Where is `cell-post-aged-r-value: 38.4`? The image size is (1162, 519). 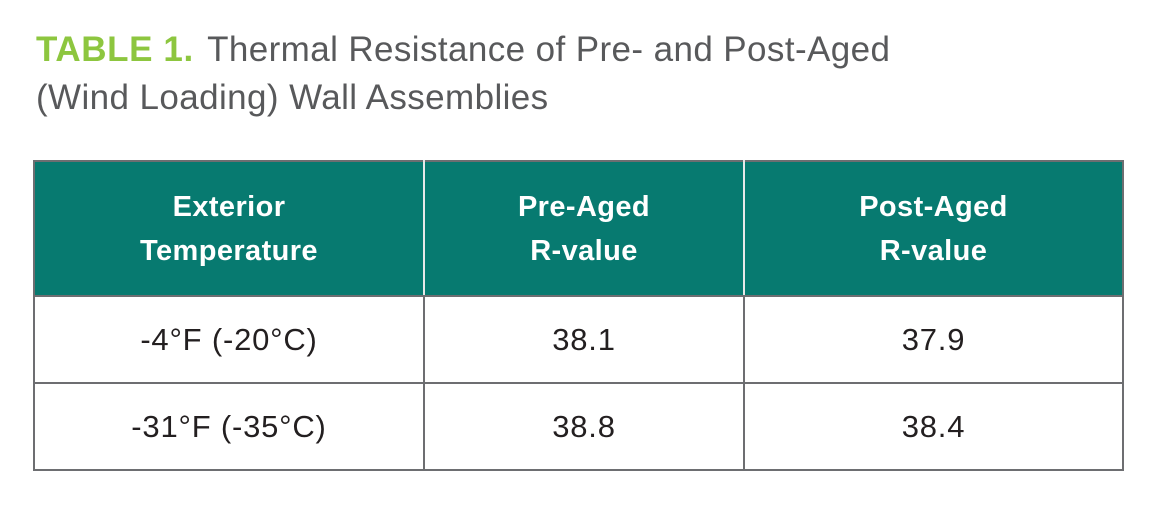
cell-post-aged-r-value: 38.4 is located at coordinates (933, 426).